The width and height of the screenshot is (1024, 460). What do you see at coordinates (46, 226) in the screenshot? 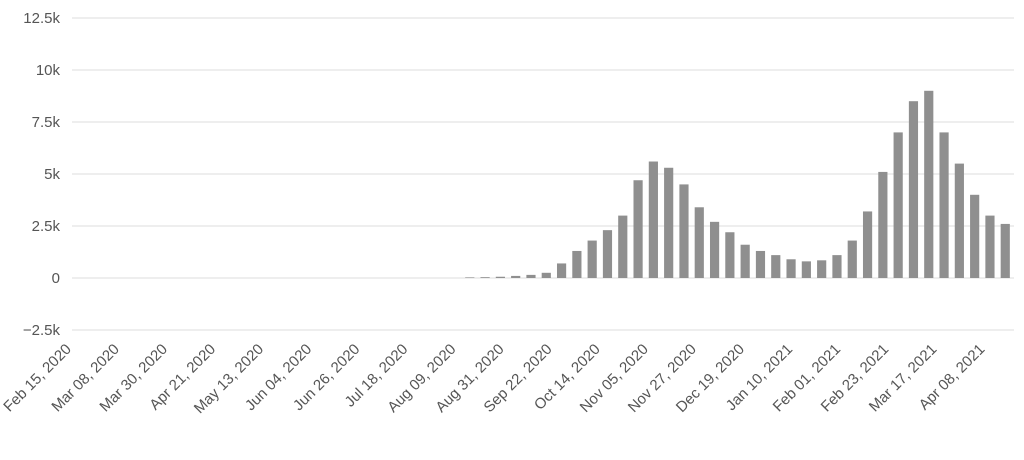
I see `y-tick-label: 2.5k` at bounding box center [46, 226].